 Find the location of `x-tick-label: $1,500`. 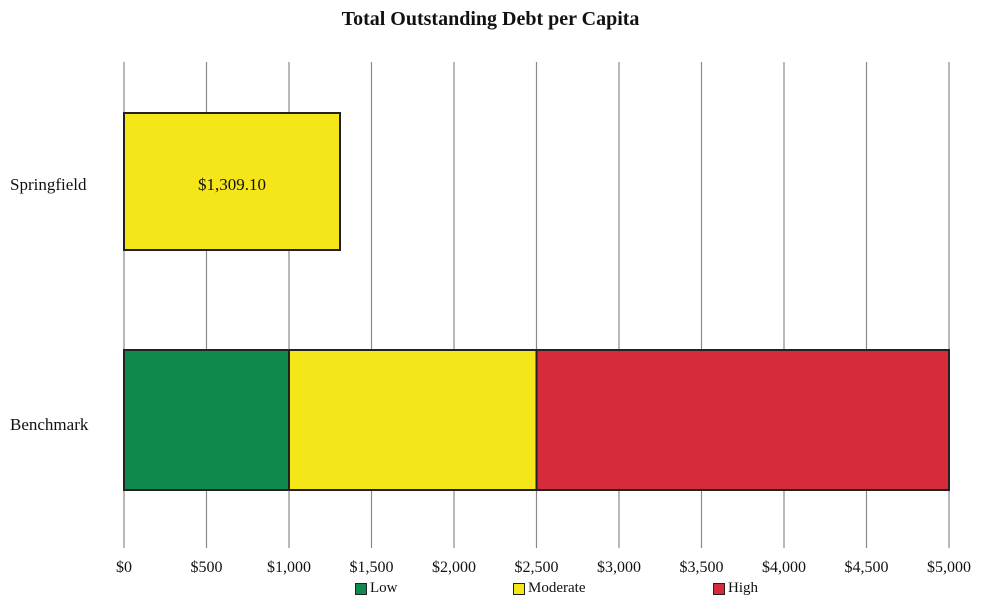

x-tick-label: $1,500 is located at coordinates (372, 567).